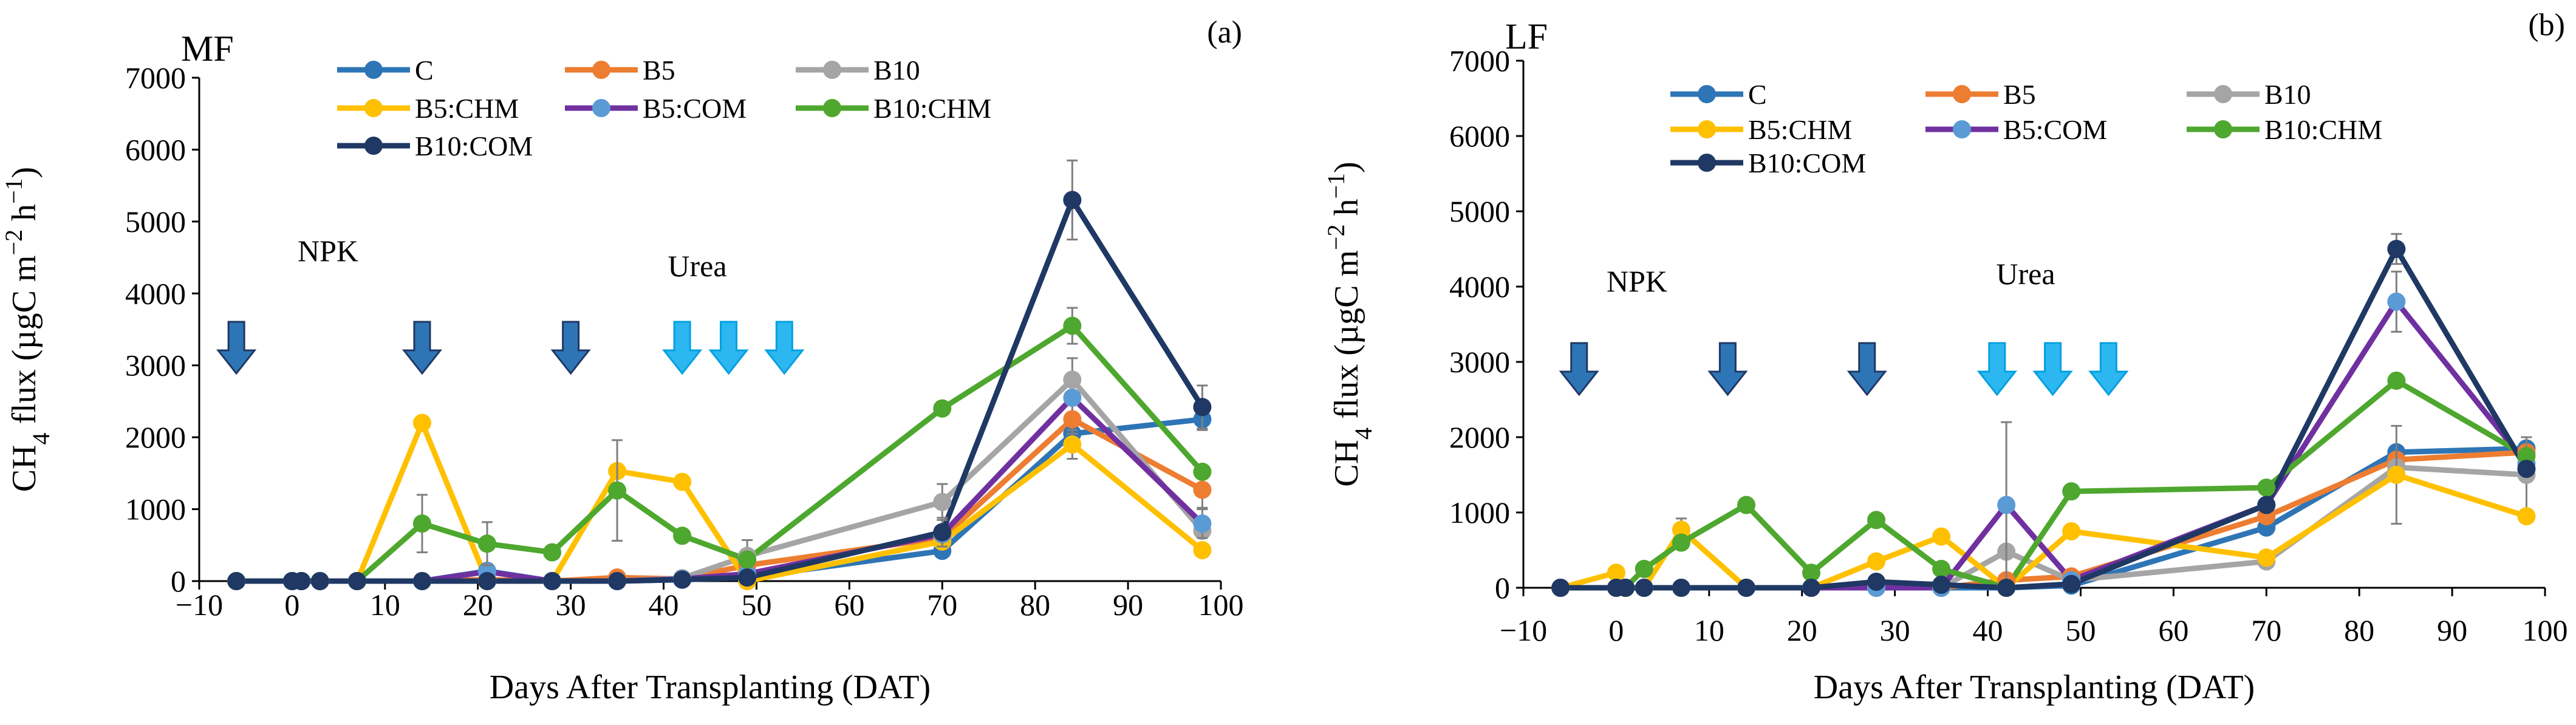  What do you see at coordinates (1800, 129) in the screenshot?
I see `legend-label-b5-chm: B5:CHM` at bounding box center [1800, 129].